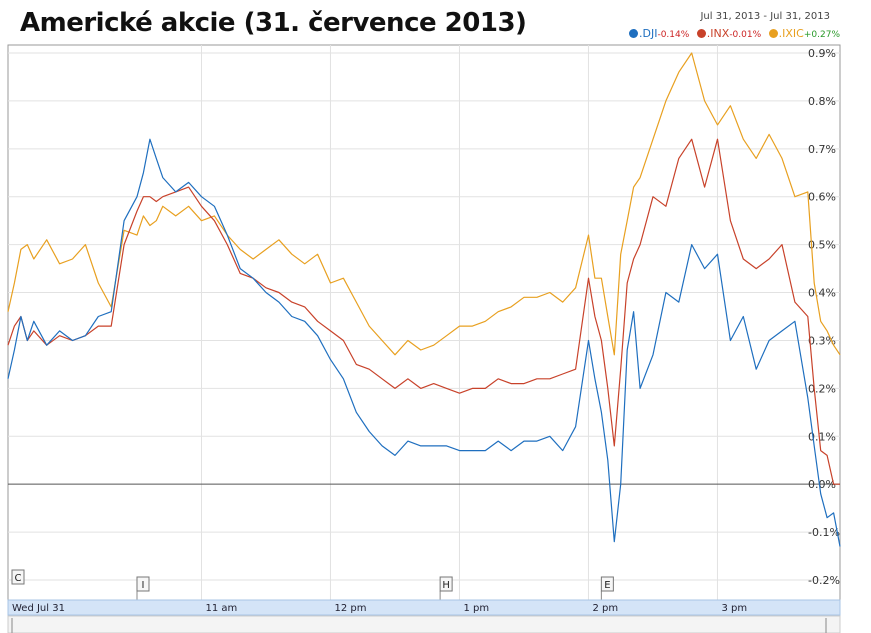 This screenshot has height=633, width=871. What do you see at coordinates (822, 340) in the screenshot?
I see `y-tick-label: 0.3%` at bounding box center [822, 340].